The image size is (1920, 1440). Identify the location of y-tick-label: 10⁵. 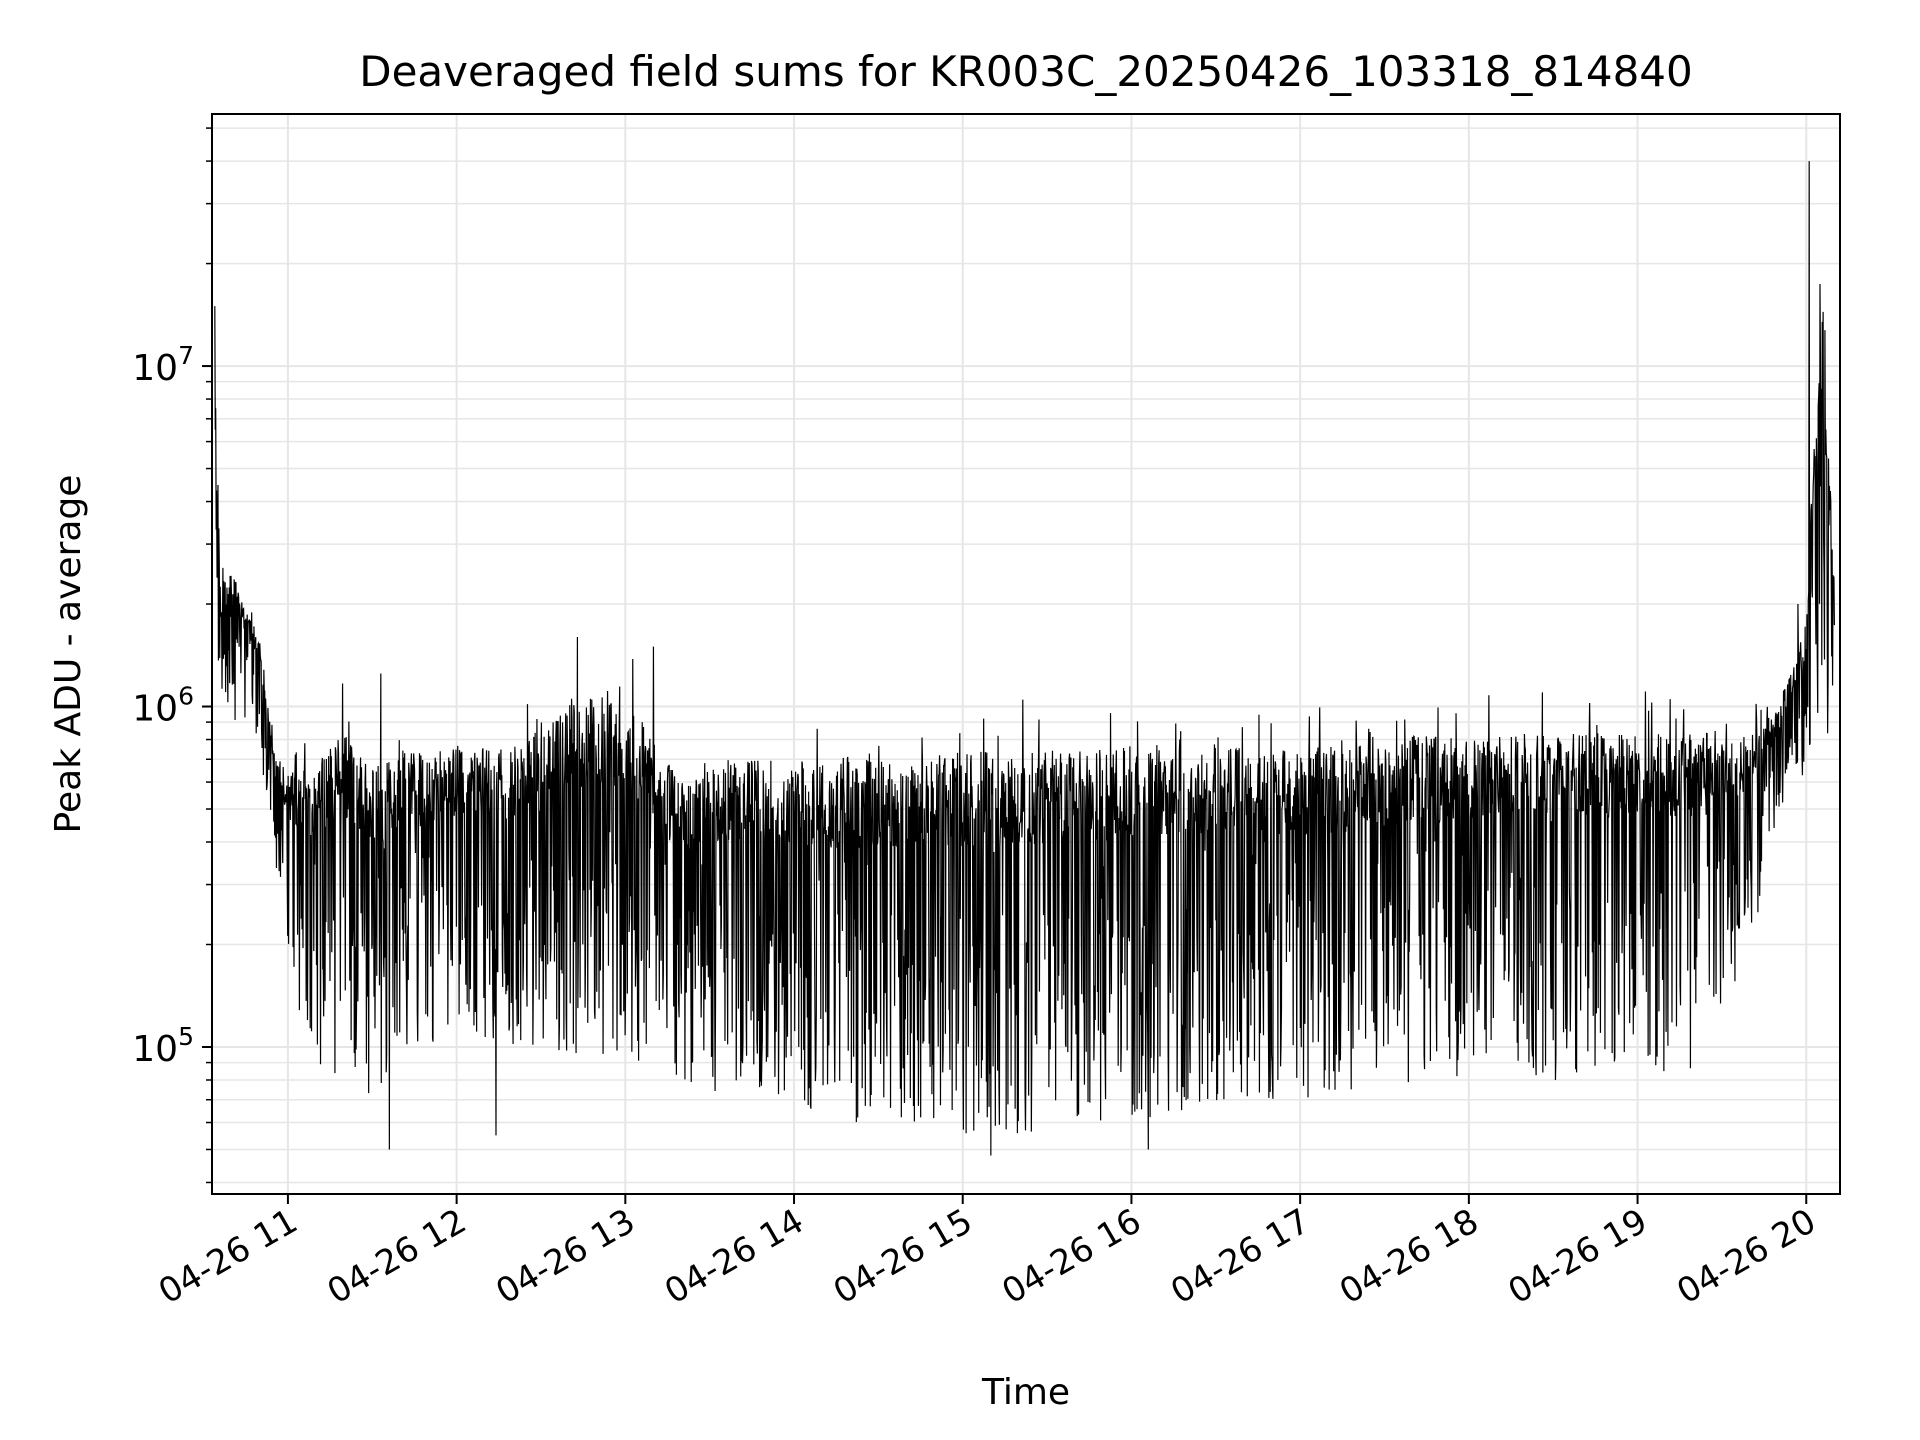
(163, 1046).